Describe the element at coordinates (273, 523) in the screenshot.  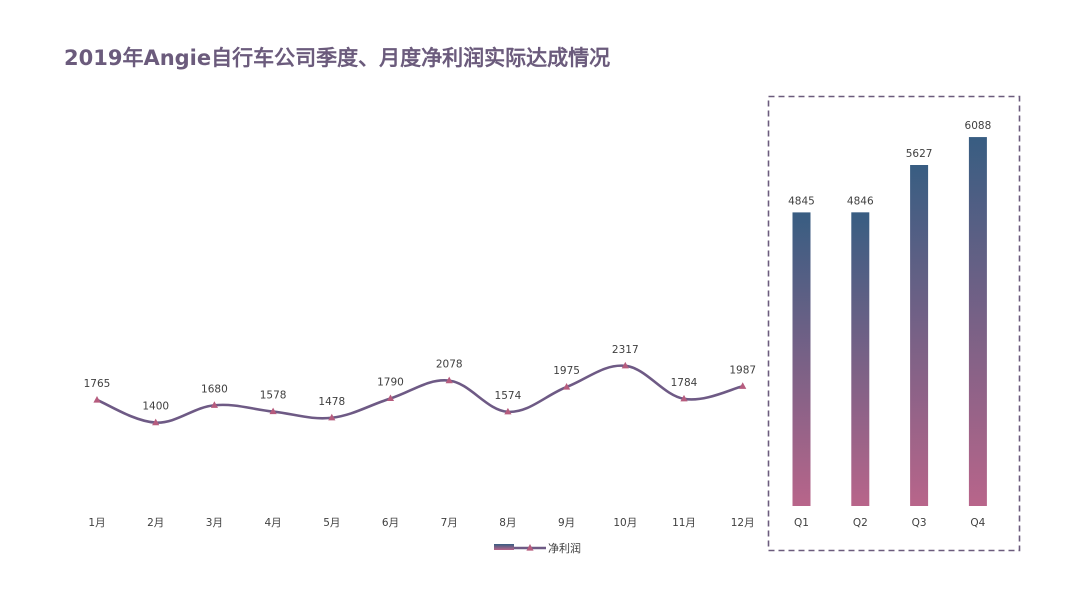
I see `x-tick-label: 4月` at that location.